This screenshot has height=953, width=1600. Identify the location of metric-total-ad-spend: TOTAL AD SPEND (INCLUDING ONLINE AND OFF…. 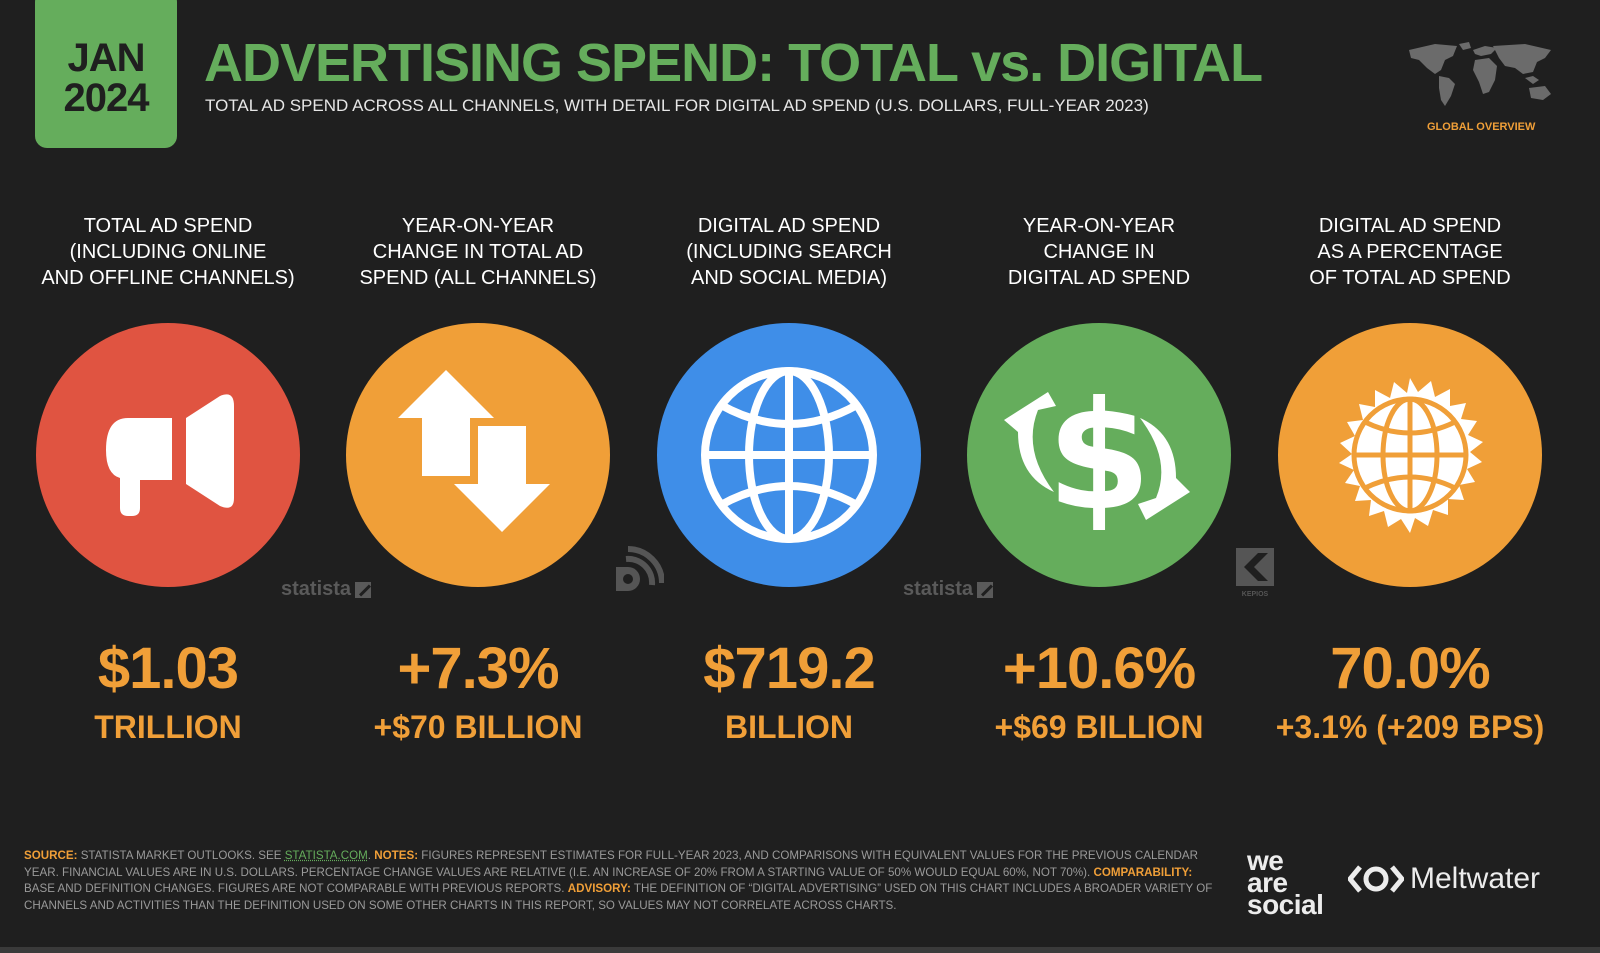
(168, 479).